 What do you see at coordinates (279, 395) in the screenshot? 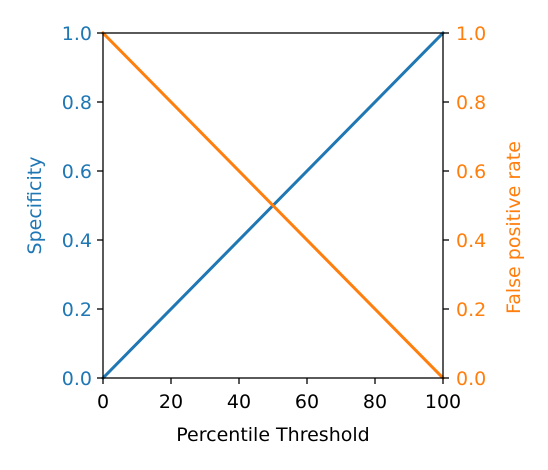
I see `x-axis: 0 20 40 60 80 100` at bounding box center [279, 395].